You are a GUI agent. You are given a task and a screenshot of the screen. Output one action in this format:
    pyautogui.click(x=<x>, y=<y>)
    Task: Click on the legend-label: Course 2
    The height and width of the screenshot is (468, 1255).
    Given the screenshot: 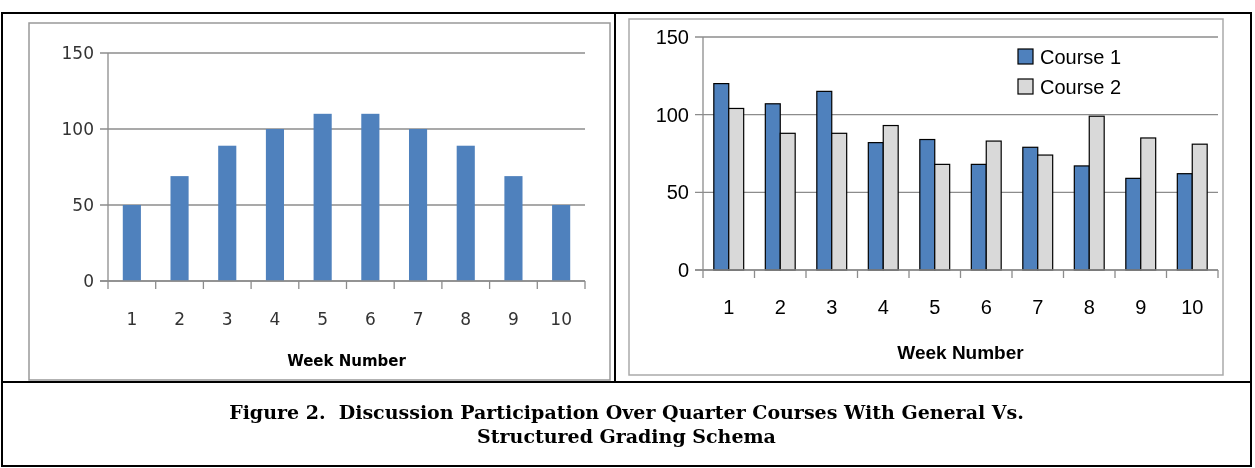 What is the action you would take?
    pyautogui.click(x=1081, y=87)
    